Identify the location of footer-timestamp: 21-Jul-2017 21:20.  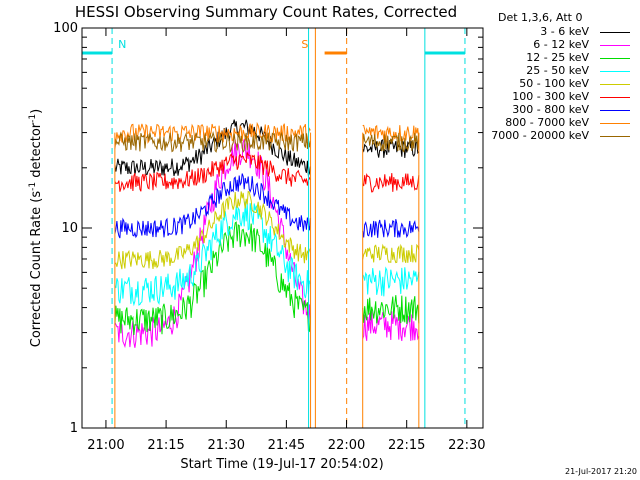
(601, 471).